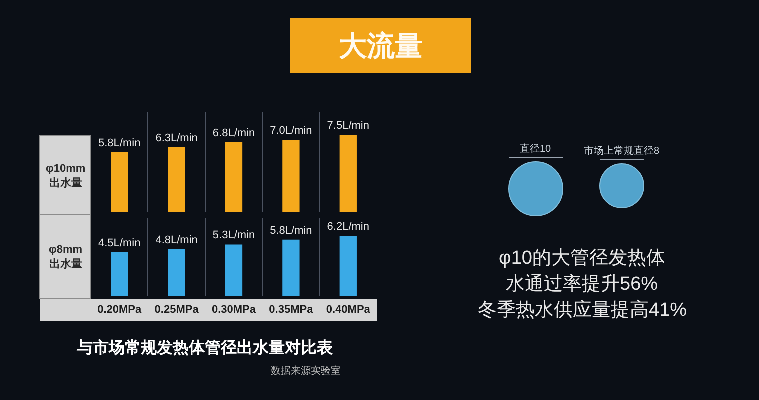 The height and width of the screenshot is (400, 759). I want to click on data-label: 7.0L/min, so click(291, 131).